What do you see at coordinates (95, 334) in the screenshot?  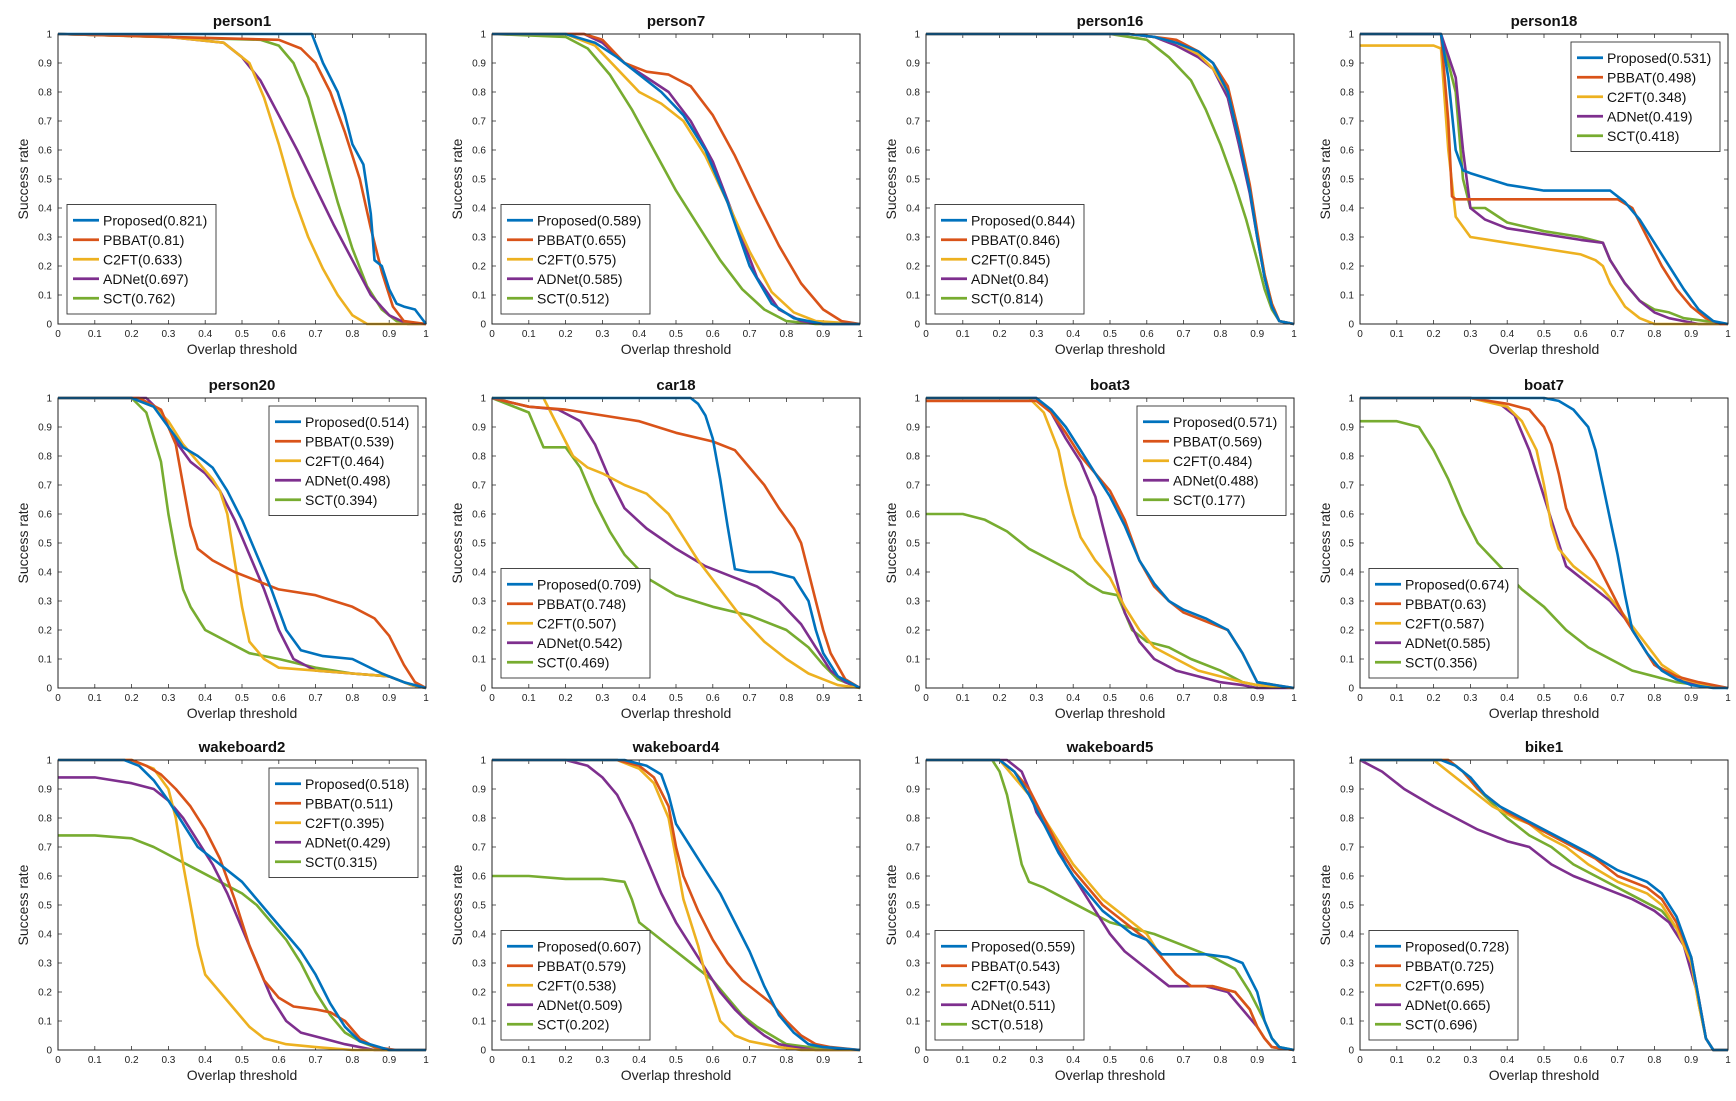 I see `x-tick-label: 0.1` at bounding box center [95, 334].